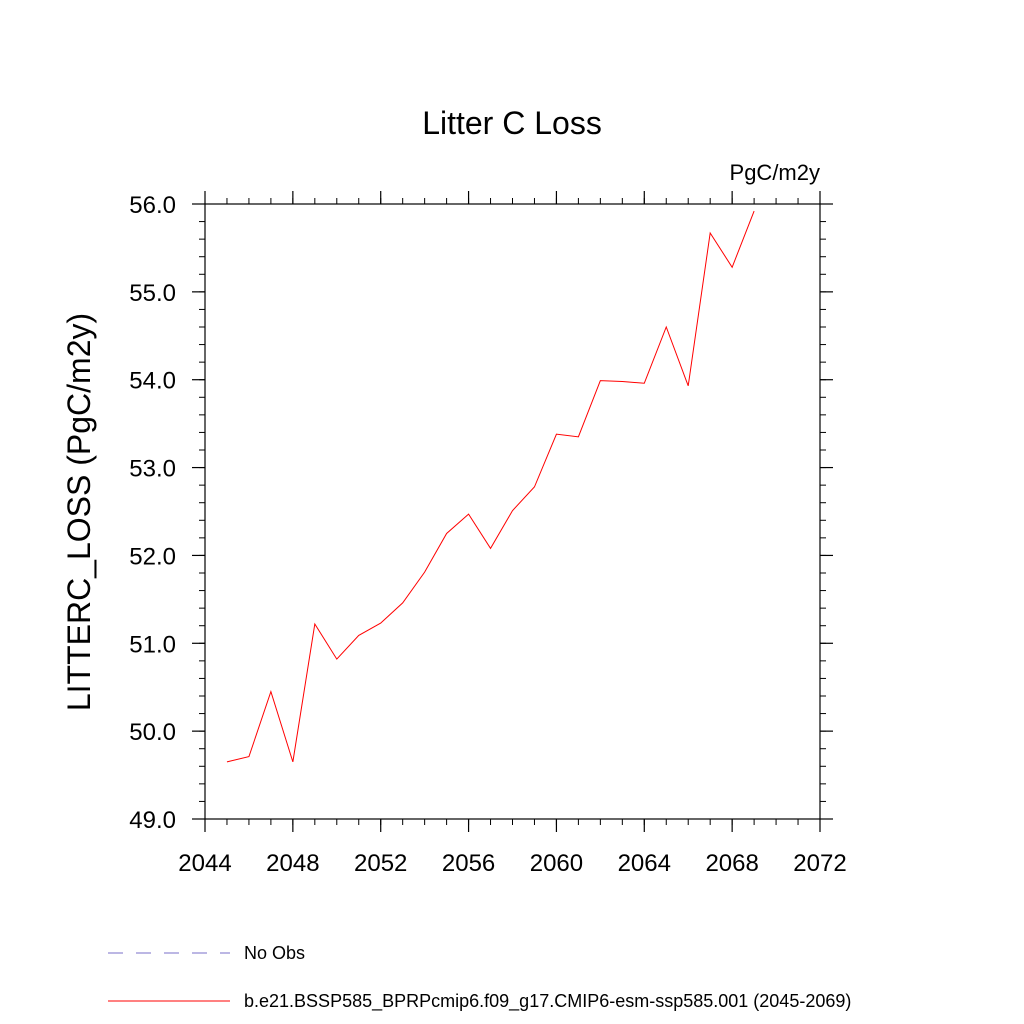 This screenshot has height=1024, width=1024. Describe the element at coordinates (152, 732) in the screenshot. I see `y-tick-label: 50.0` at that location.